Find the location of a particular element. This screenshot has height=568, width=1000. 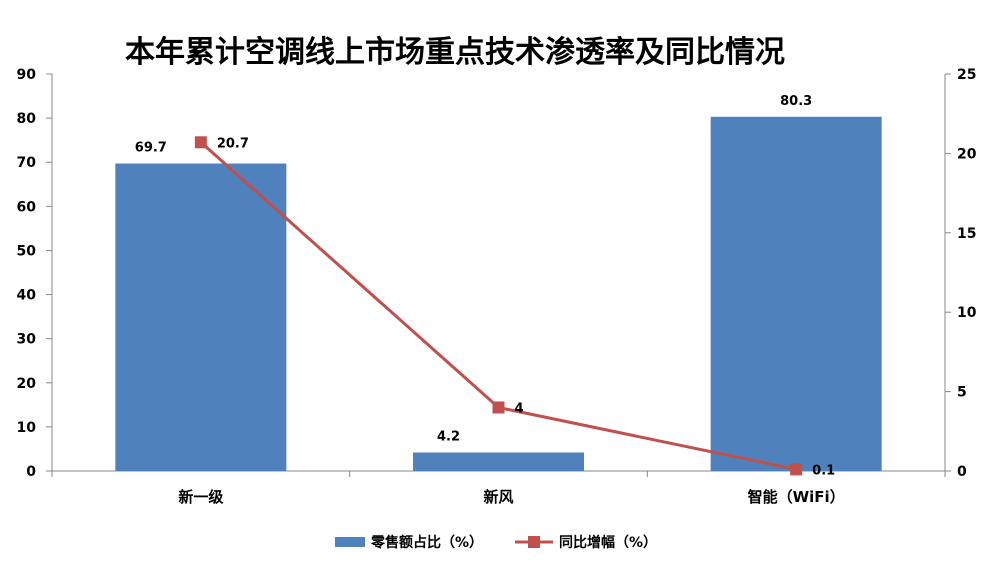

left-tick-label: 20 is located at coordinates (27, 384).